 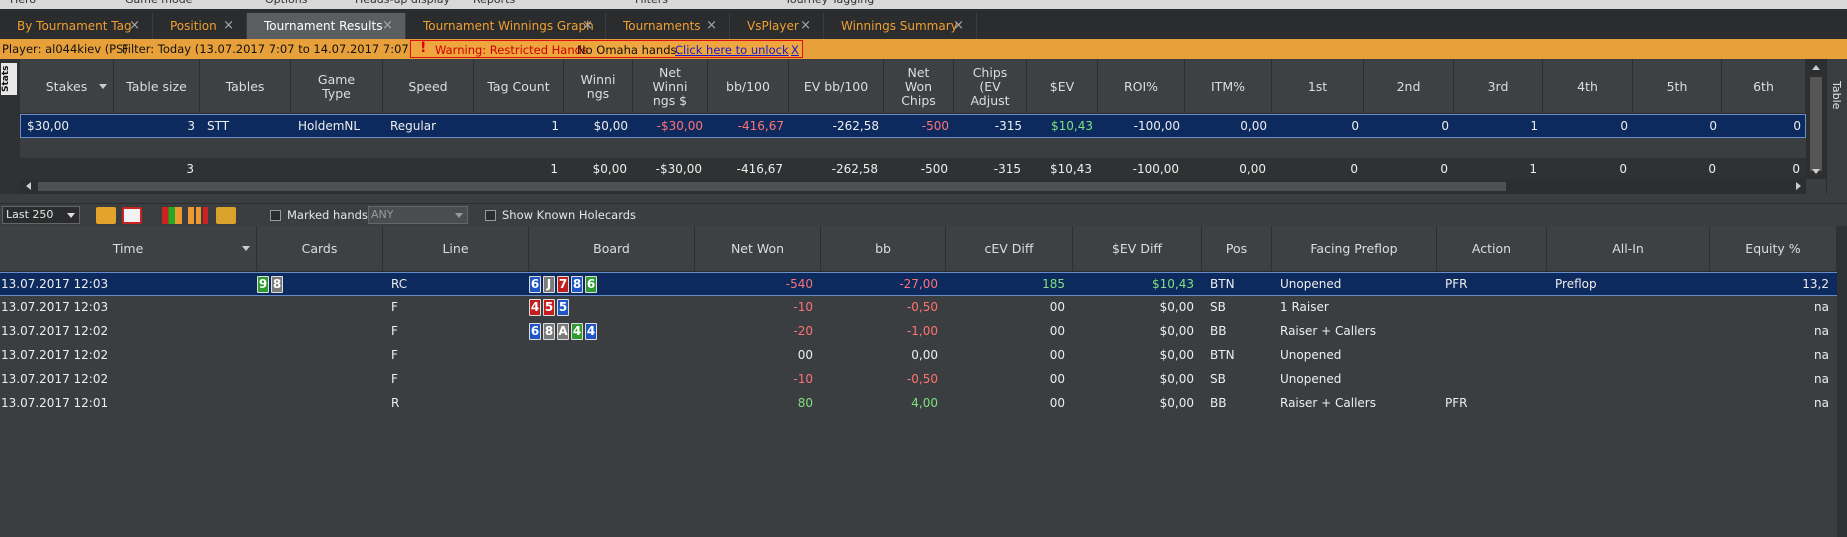 What do you see at coordinates (1764, 86) in the screenshot?
I see `column-header: 6th` at bounding box center [1764, 86].